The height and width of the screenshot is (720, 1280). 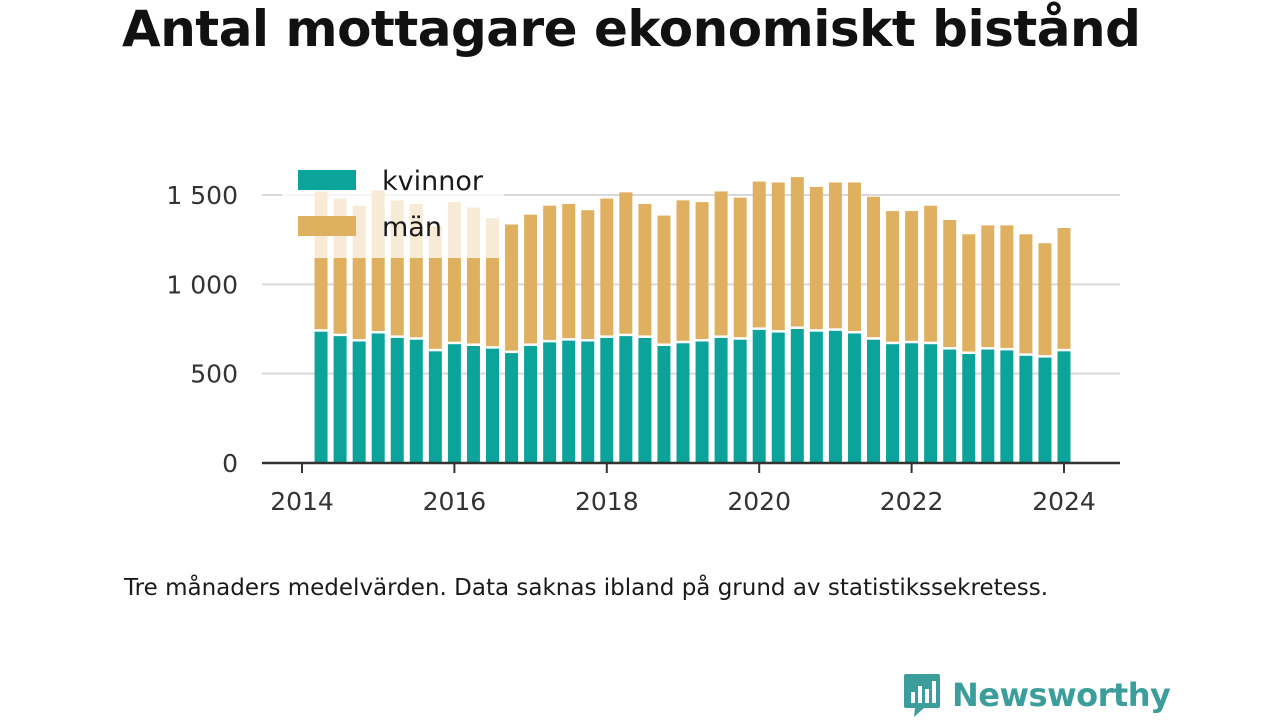 What do you see at coordinates (759, 501) in the screenshot?
I see `x-tick-label: 2020` at bounding box center [759, 501].